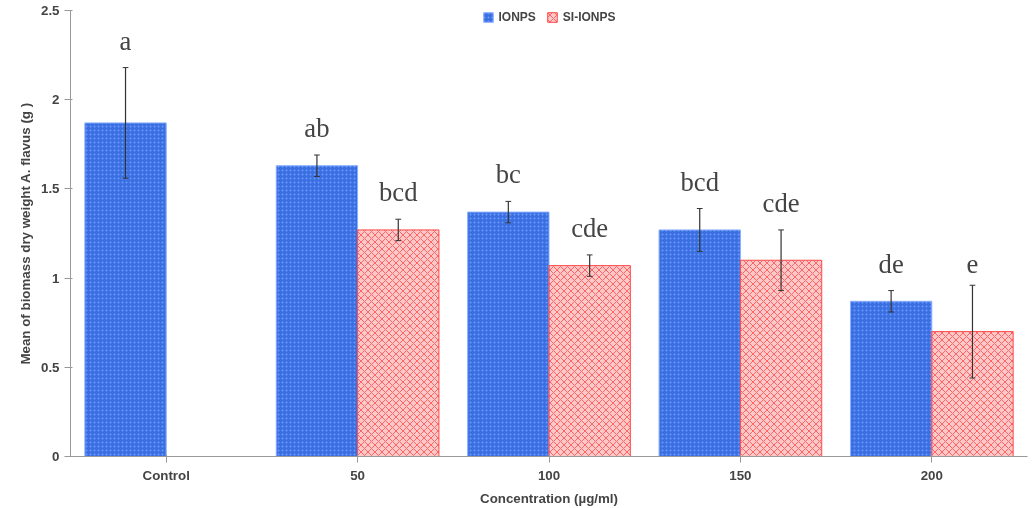 The width and height of the screenshot is (1032, 508). What do you see at coordinates (50, 189) in the screenshot?
I see `y-tick-label: 1.5` at bounding box center [50, 189].